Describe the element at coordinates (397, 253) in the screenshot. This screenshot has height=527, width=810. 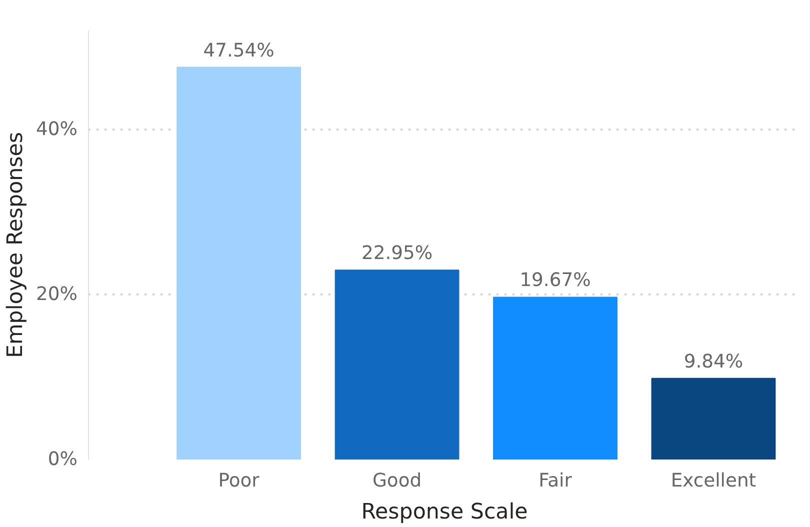
I see `data-label: 22.95%` at that location.